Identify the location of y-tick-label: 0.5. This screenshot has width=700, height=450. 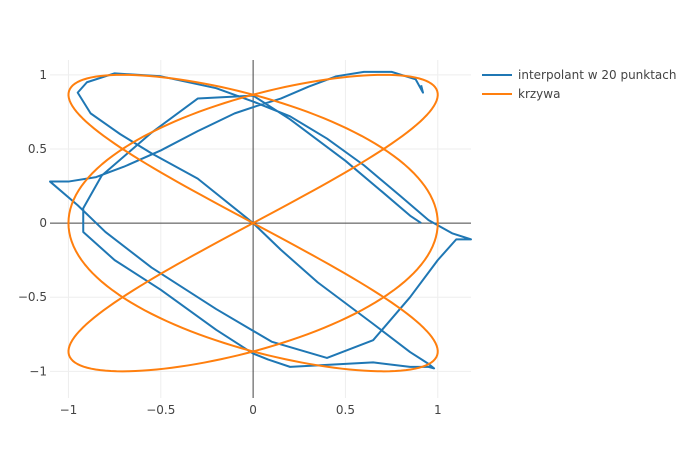
(37, 149).